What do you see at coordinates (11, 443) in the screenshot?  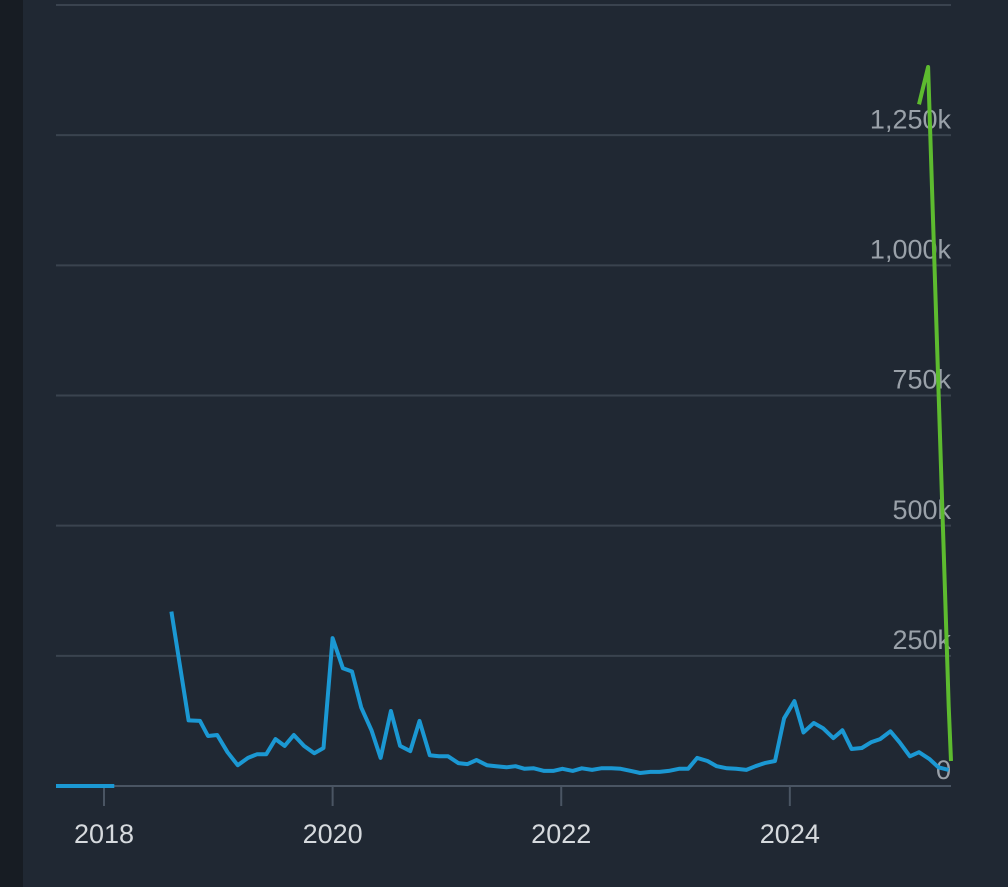 I see `side-strip` at bounding box center [11, 443].